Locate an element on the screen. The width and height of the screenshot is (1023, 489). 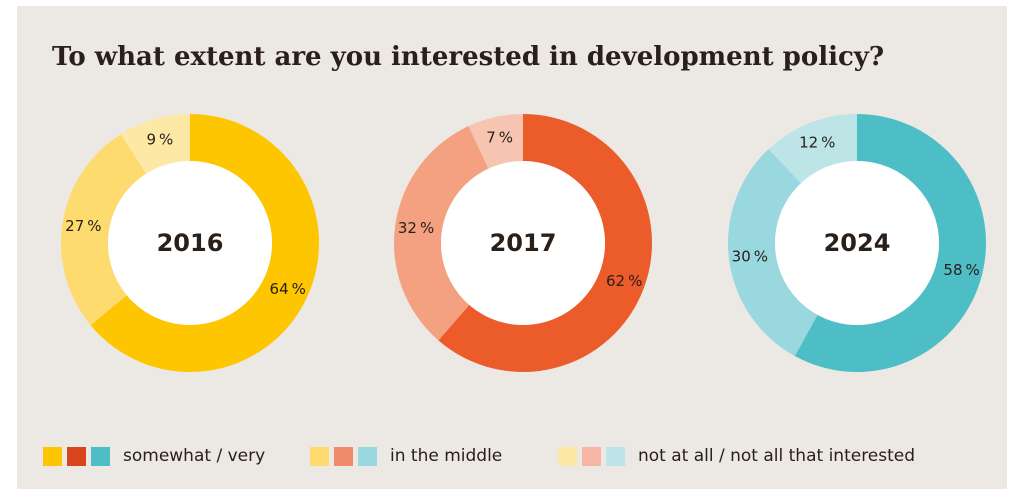
legend-item: in the middle is located at coordinates (406, 456).